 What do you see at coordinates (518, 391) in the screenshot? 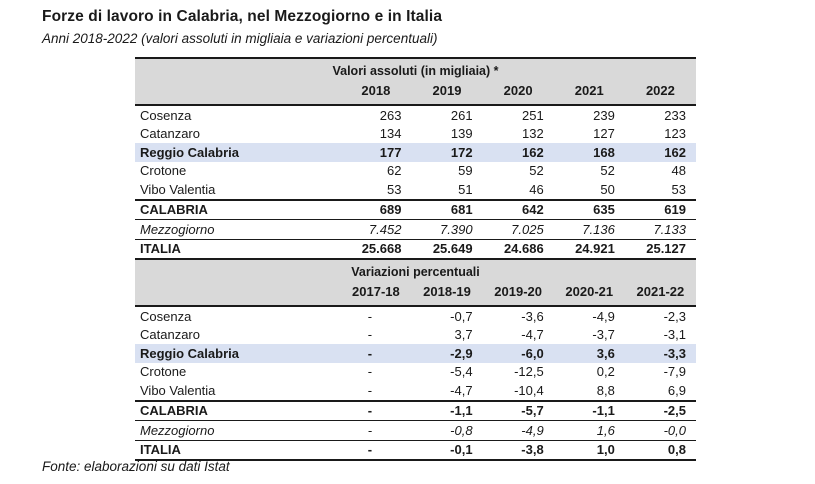
I see `cell-value: -10,4` at bounding box center [518, 391].